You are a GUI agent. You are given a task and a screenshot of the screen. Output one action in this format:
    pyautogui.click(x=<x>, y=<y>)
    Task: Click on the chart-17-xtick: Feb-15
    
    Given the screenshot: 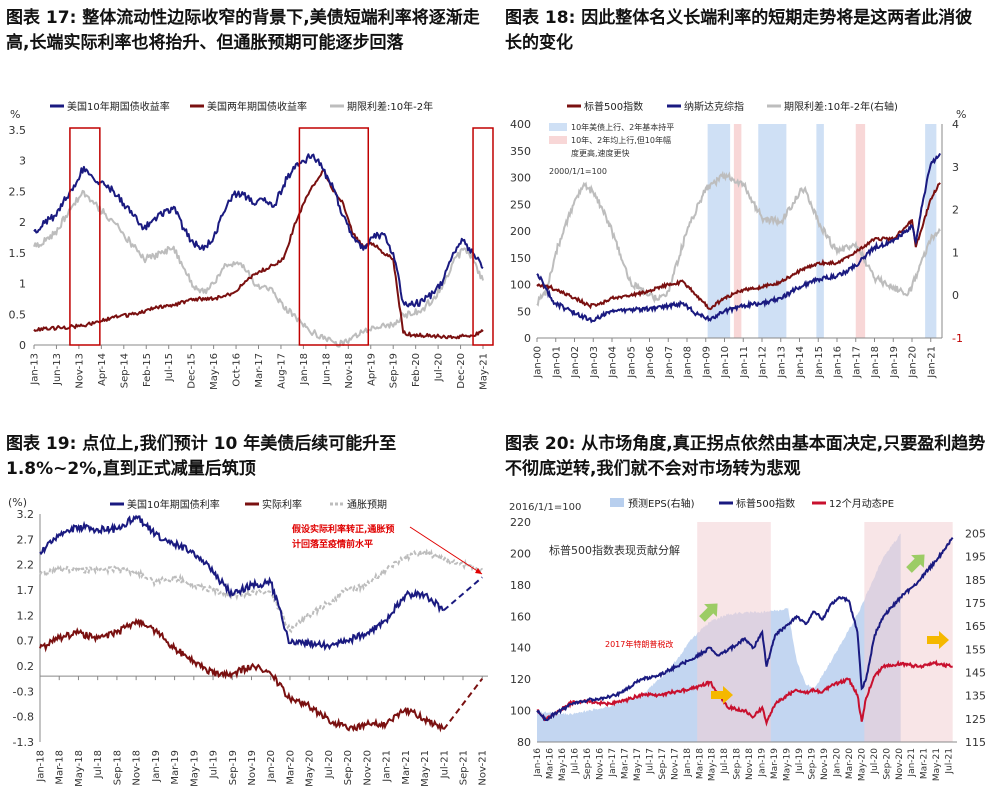 What is the action you would take?
    pyautogui.click(x=147, y=370)
    